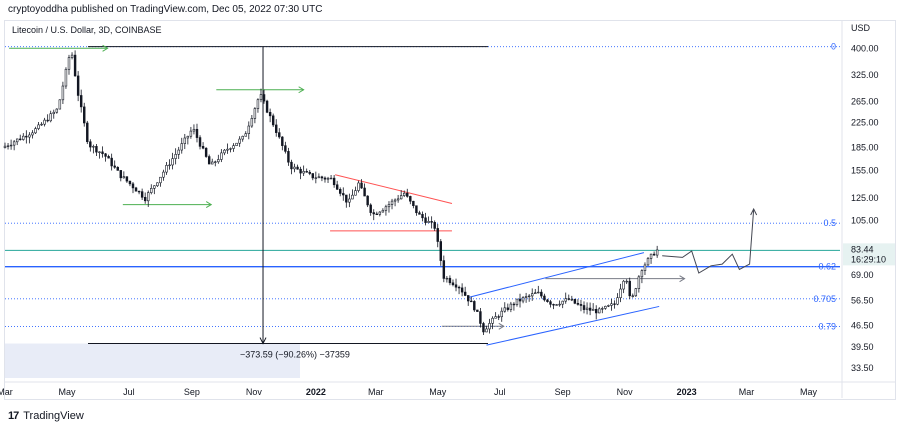 The image size is (900, 428). What do you see at coordinates (254, 392) in the screenshot?
I see `time-tick: Nov` at bounding box center [254, 392].